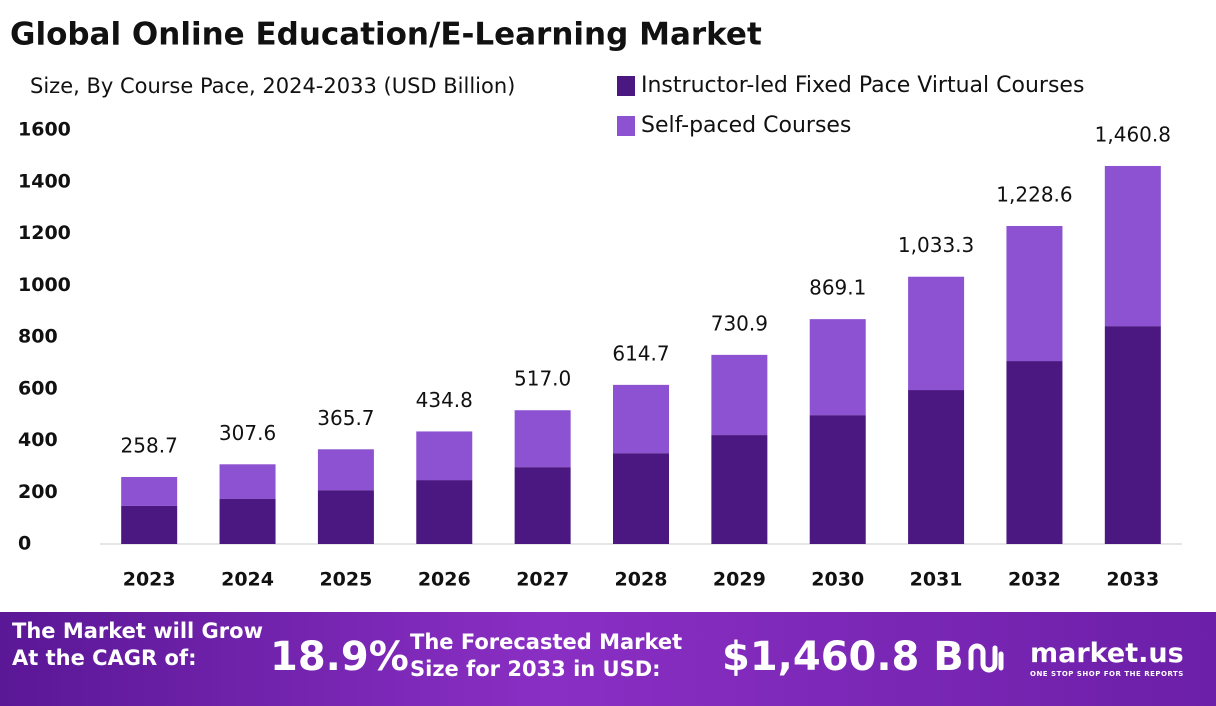  Describe the element at coordinates (149, 580) in the screenshot. I see `x-tick-label: 2023` at that location.